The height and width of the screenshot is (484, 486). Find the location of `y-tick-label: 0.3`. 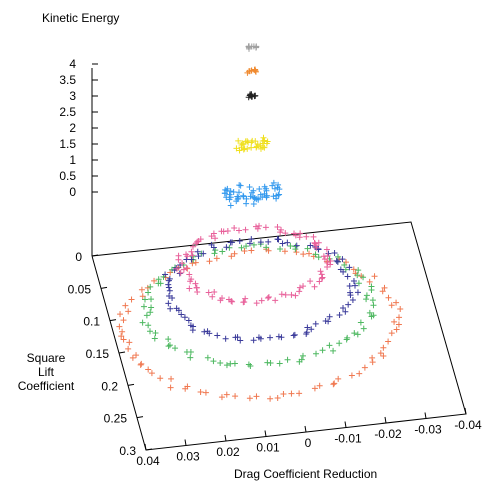

y-tick-label: 0.3 is located at coordinates (127, 451).